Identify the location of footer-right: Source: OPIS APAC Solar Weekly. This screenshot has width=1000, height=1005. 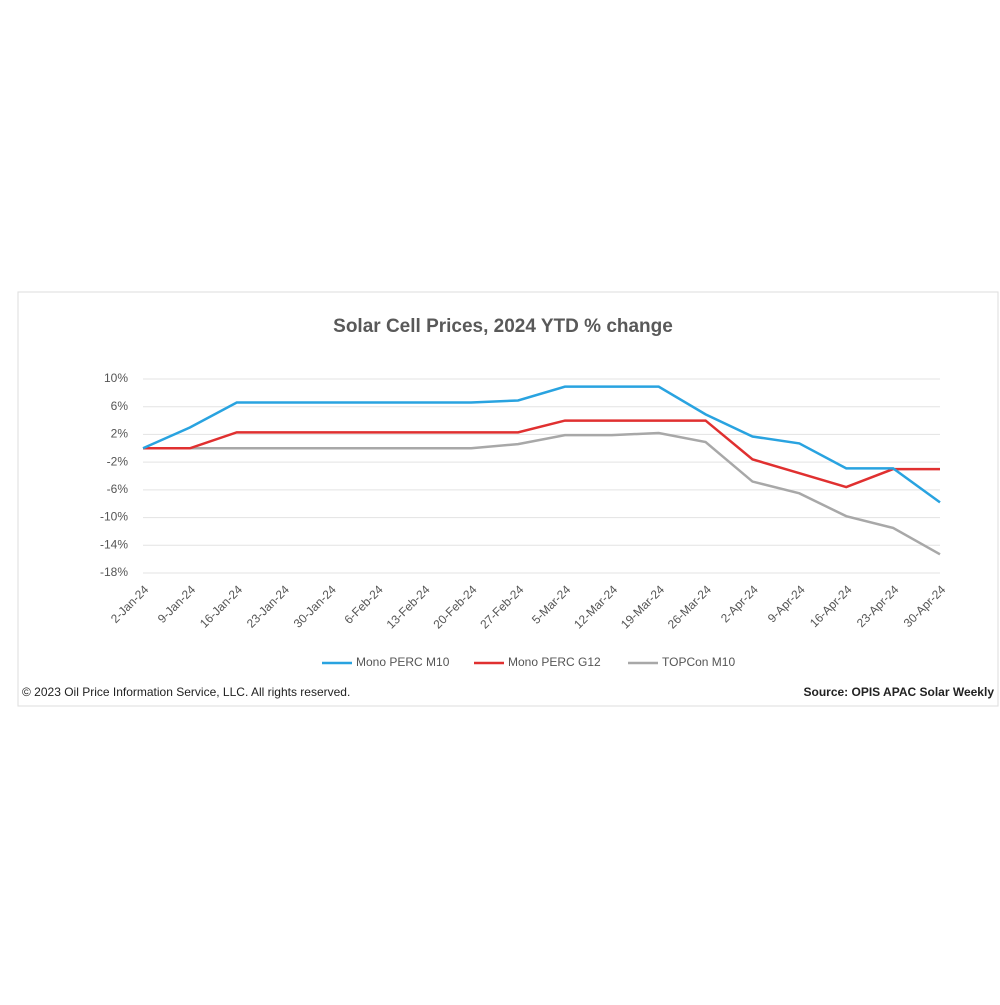
(898, 692).